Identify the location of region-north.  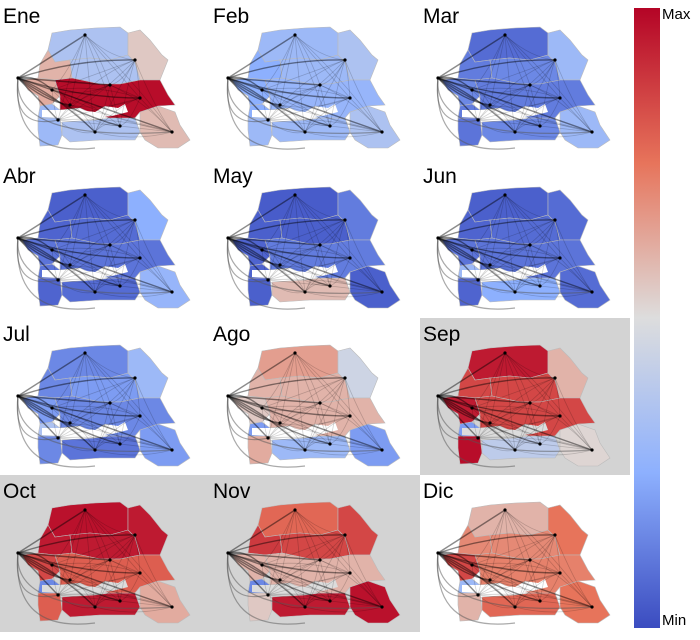
(298, 44).